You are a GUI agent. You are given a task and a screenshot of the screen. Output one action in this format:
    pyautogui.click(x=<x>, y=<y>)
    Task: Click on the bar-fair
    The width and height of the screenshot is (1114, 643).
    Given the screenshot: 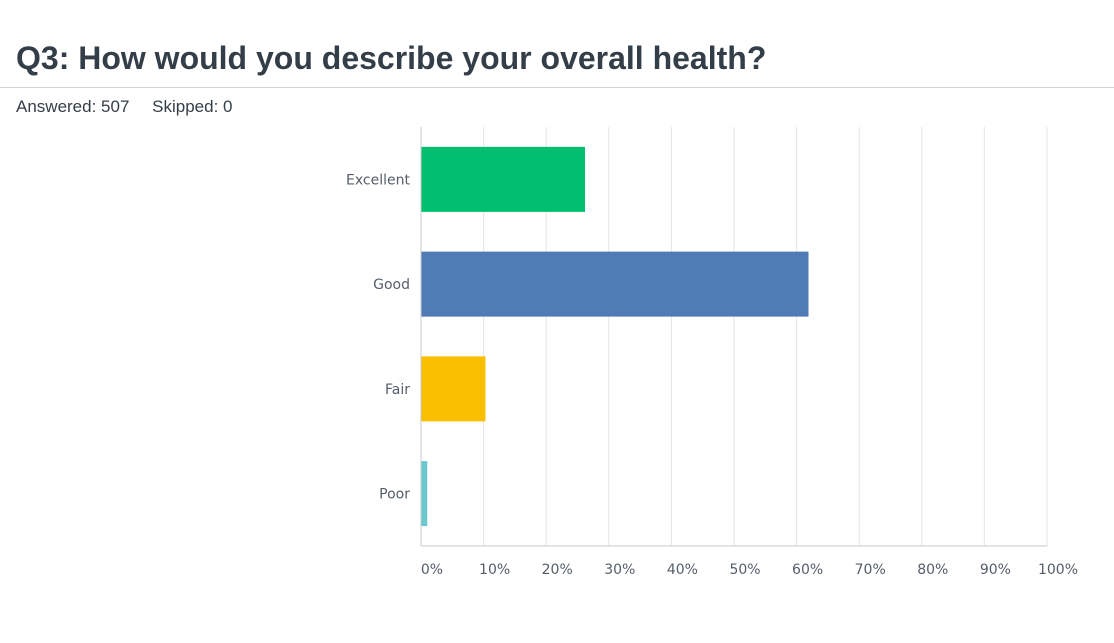 What is the action you would take?
    pyautogui.click(x=453, y=389)
    